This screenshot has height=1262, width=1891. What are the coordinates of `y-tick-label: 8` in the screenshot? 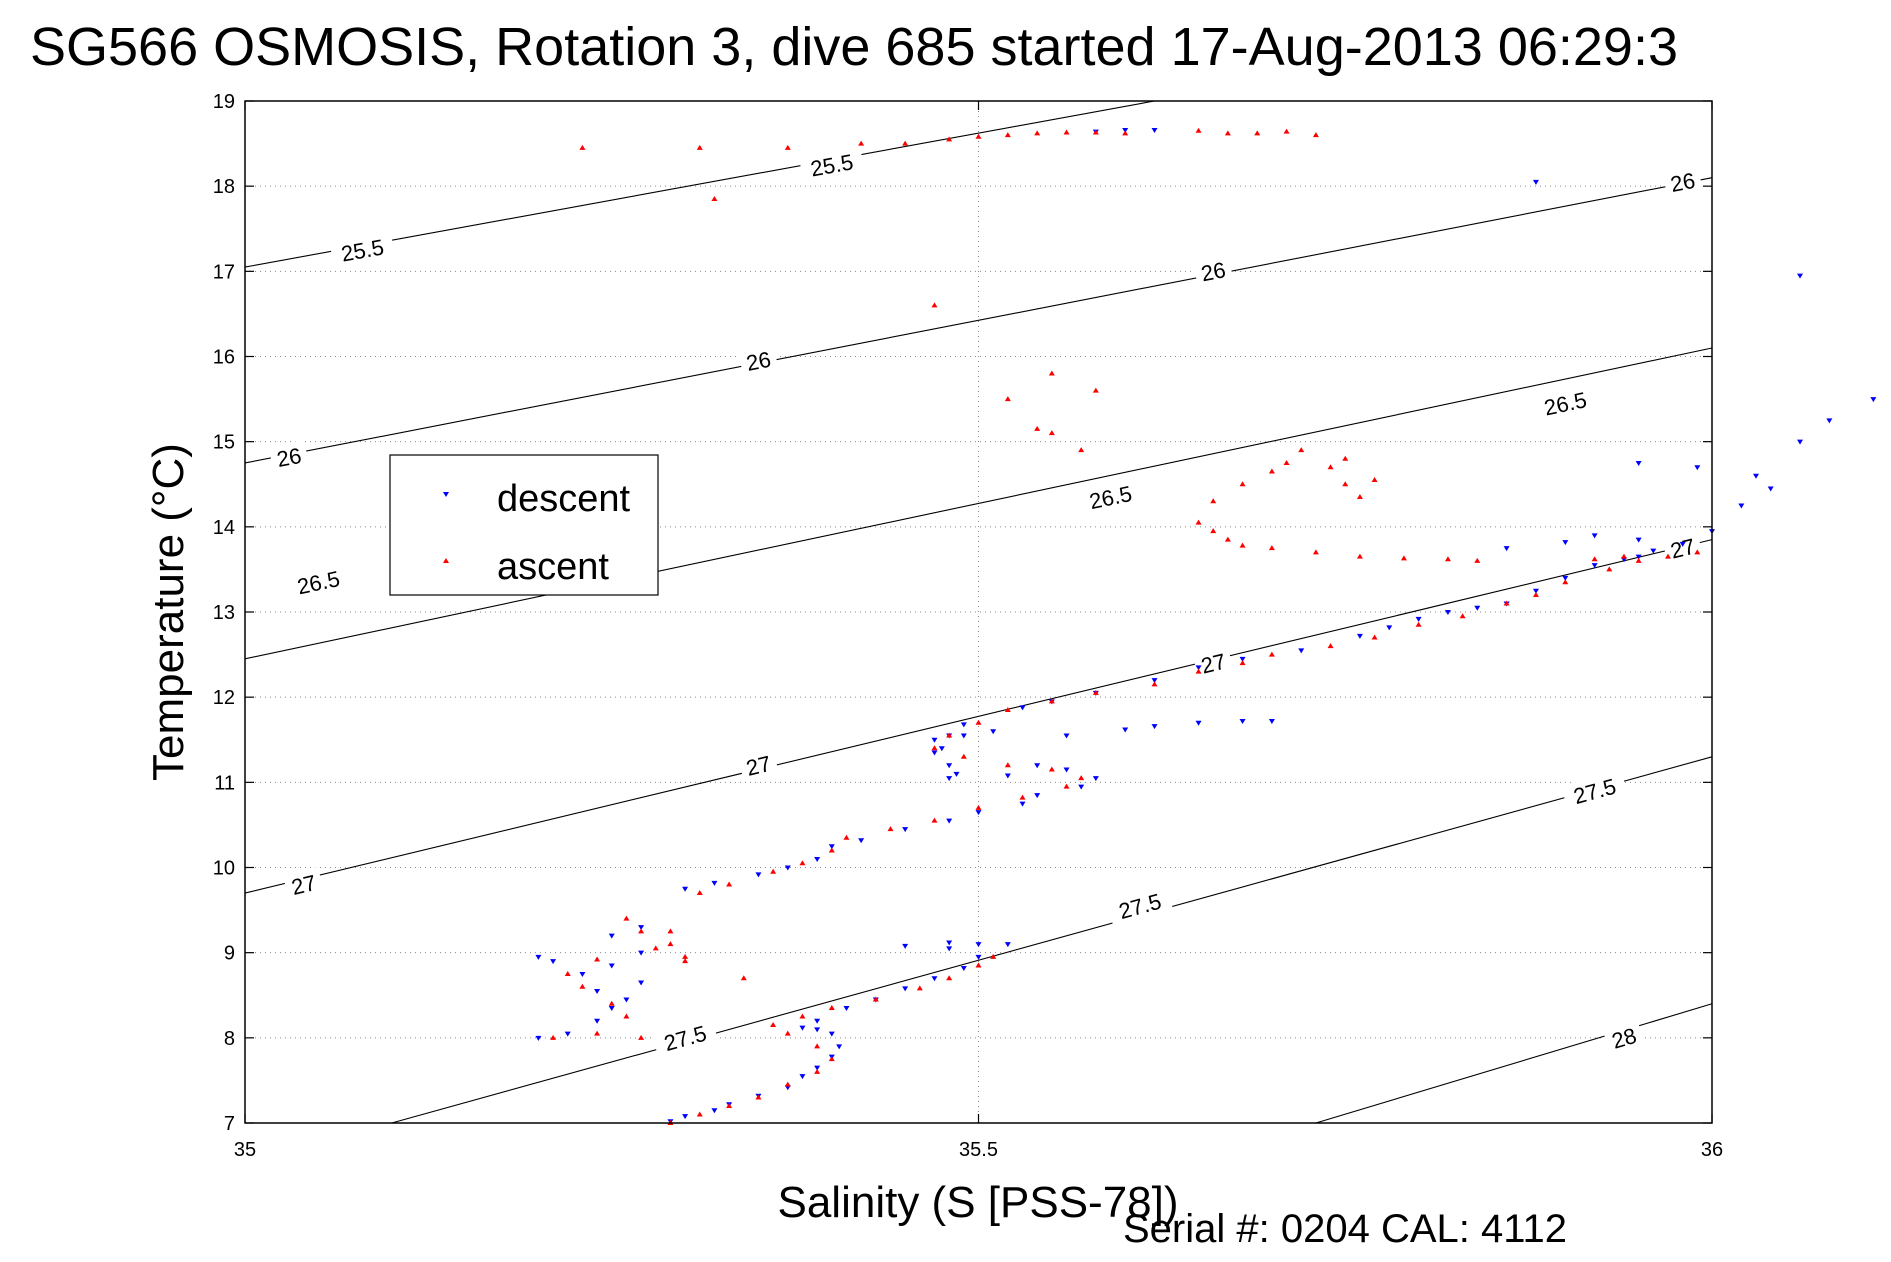 It's located at (229, 1039).